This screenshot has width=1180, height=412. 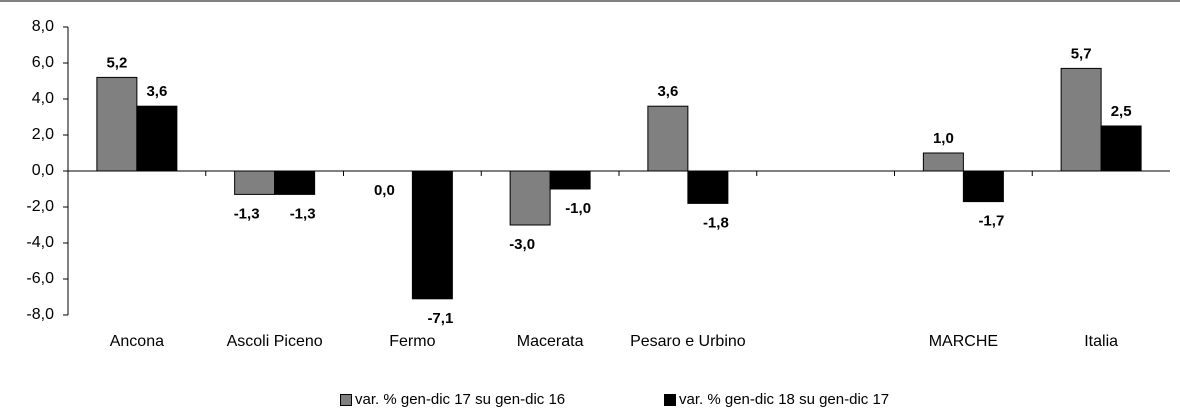 What do you see at coordinates (578, 208) in the screenshot?
I see `value-label: -1,0` at bounding box center [578, 208].